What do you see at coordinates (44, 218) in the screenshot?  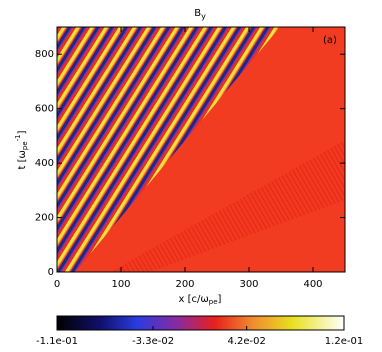 I see `y-tick-label: 200` at bounding box center [44, 218].